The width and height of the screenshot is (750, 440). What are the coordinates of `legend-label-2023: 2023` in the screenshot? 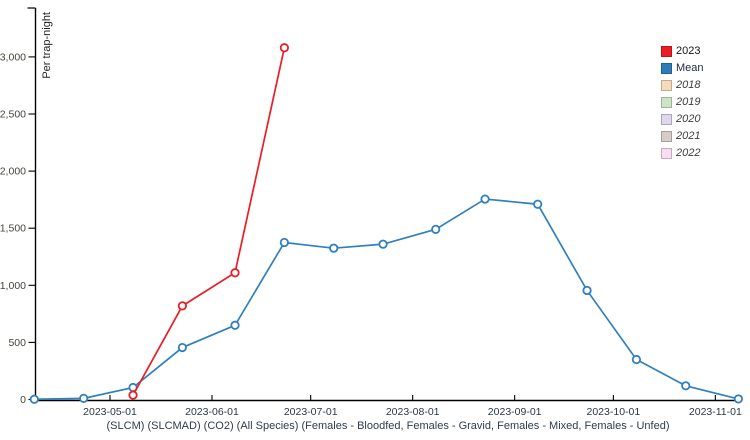 It's located at (688, 51).